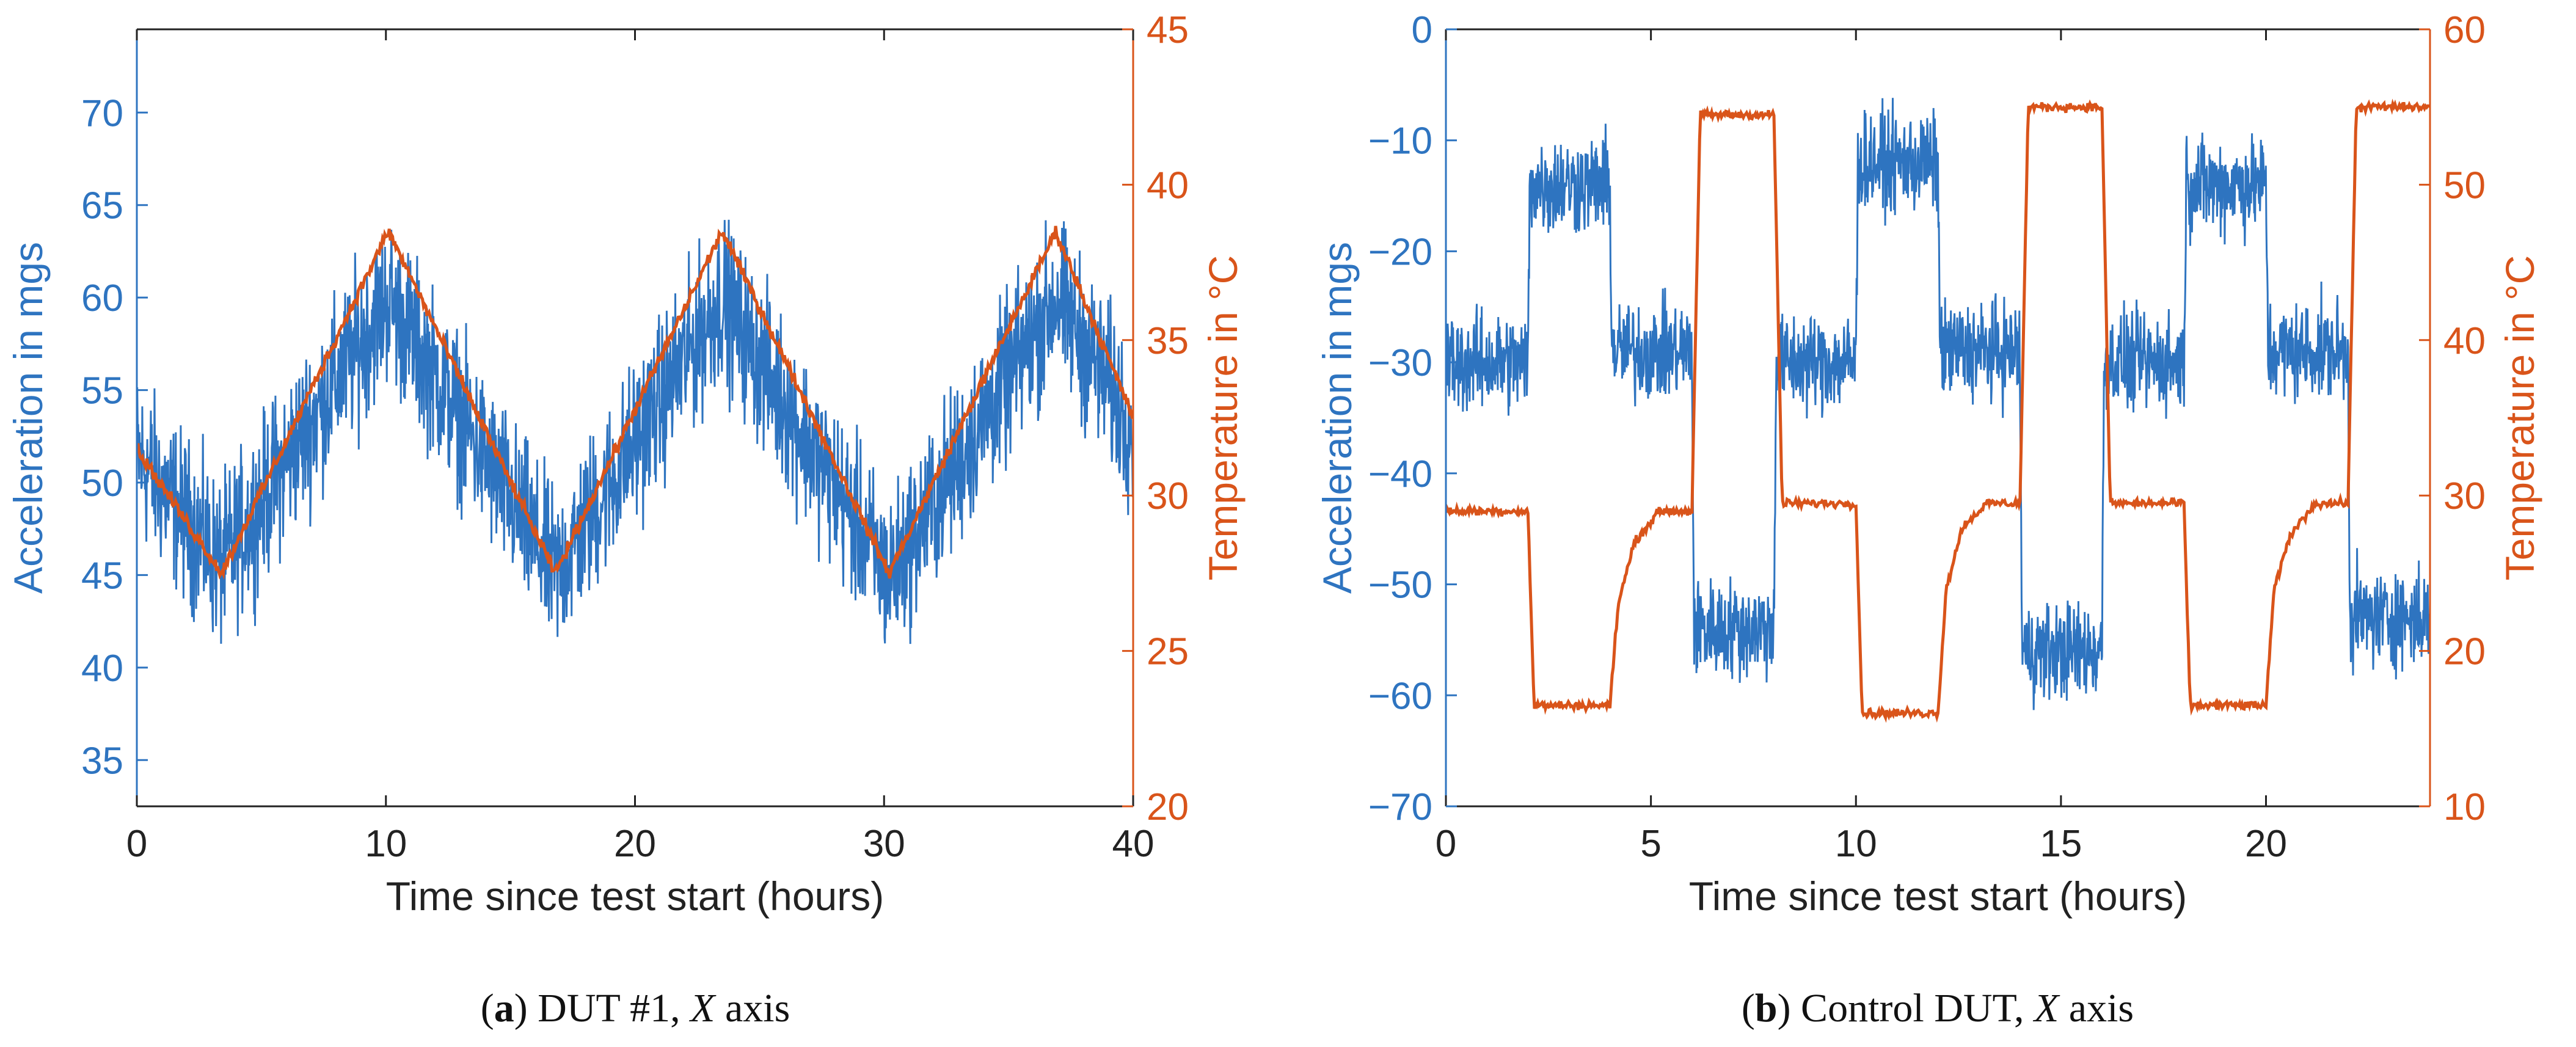  I want to click on x-tick-label: 5, so click(1650, 844).